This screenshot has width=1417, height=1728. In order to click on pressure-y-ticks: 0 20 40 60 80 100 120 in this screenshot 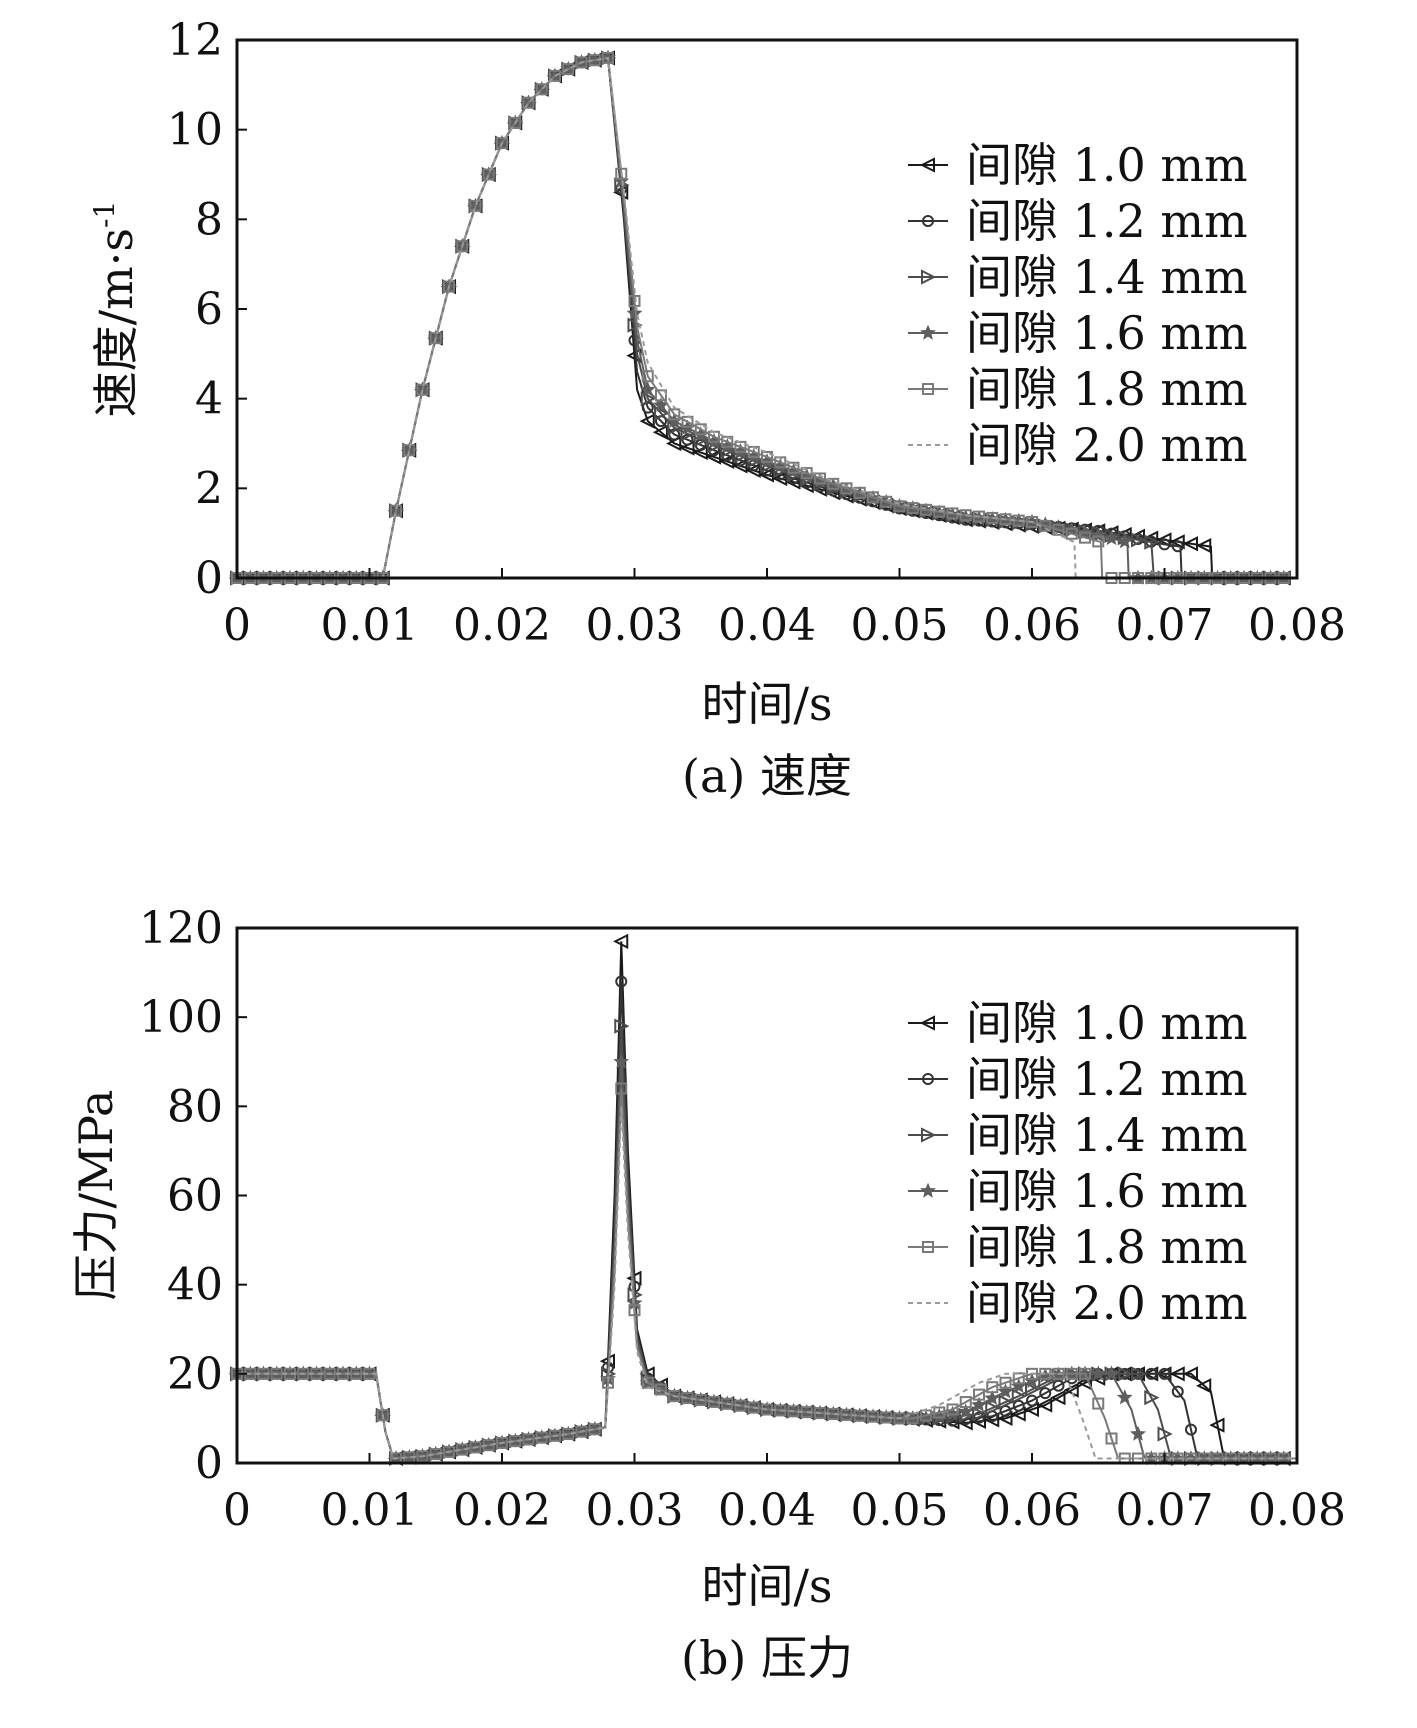, I will do `click(193, 1196)`.